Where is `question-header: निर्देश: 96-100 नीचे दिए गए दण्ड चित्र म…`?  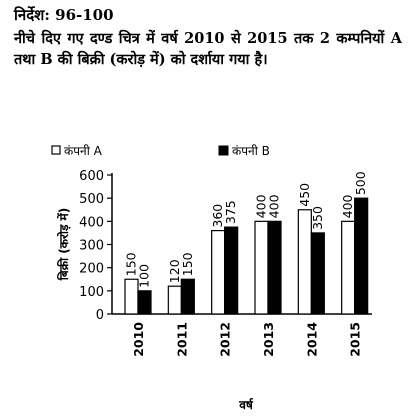
question-header: निर्देश: 96-100 नीचे दिए गए दण्ड चित्र म… is located at coordinates (208, 37).